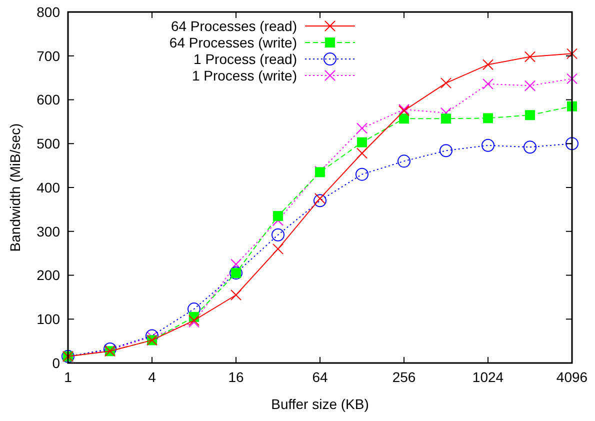  Describe the element at coordinates (48, 231) in the screenshot. I see `y-tick-label: 300` at that location.